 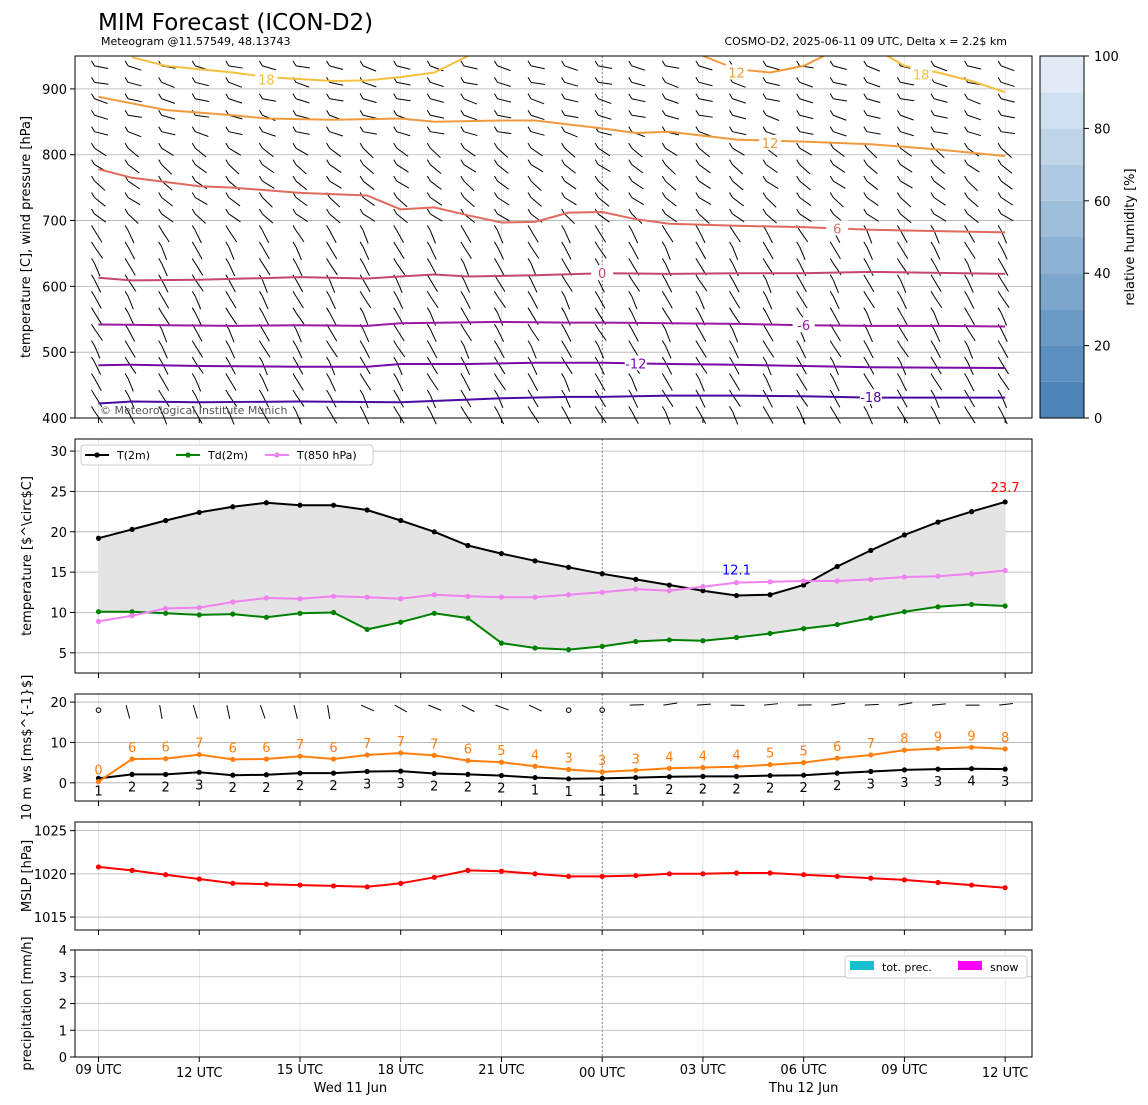 I want to click on x-tick-label: 12 UTC, so click(x=199, y=1073).